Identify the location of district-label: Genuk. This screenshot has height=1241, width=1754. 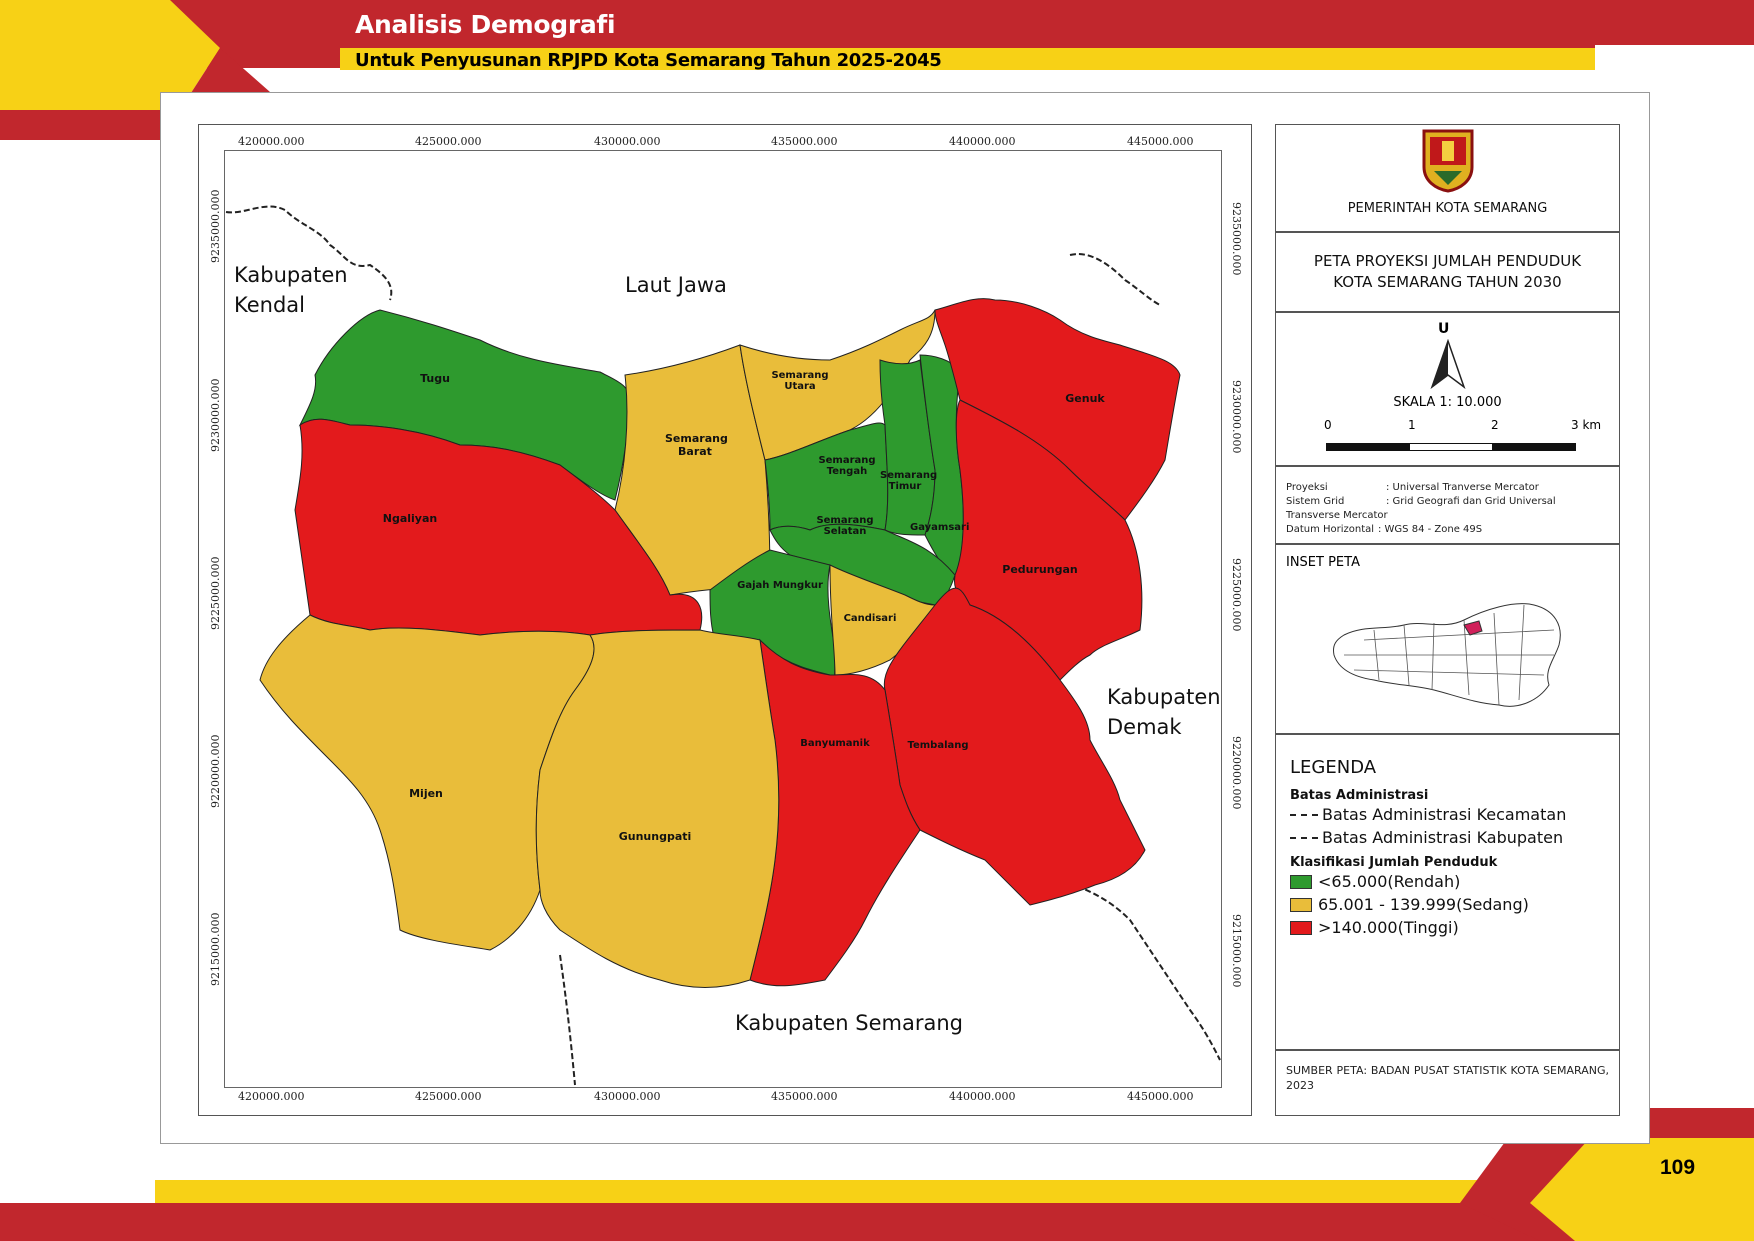
(1085, 398).